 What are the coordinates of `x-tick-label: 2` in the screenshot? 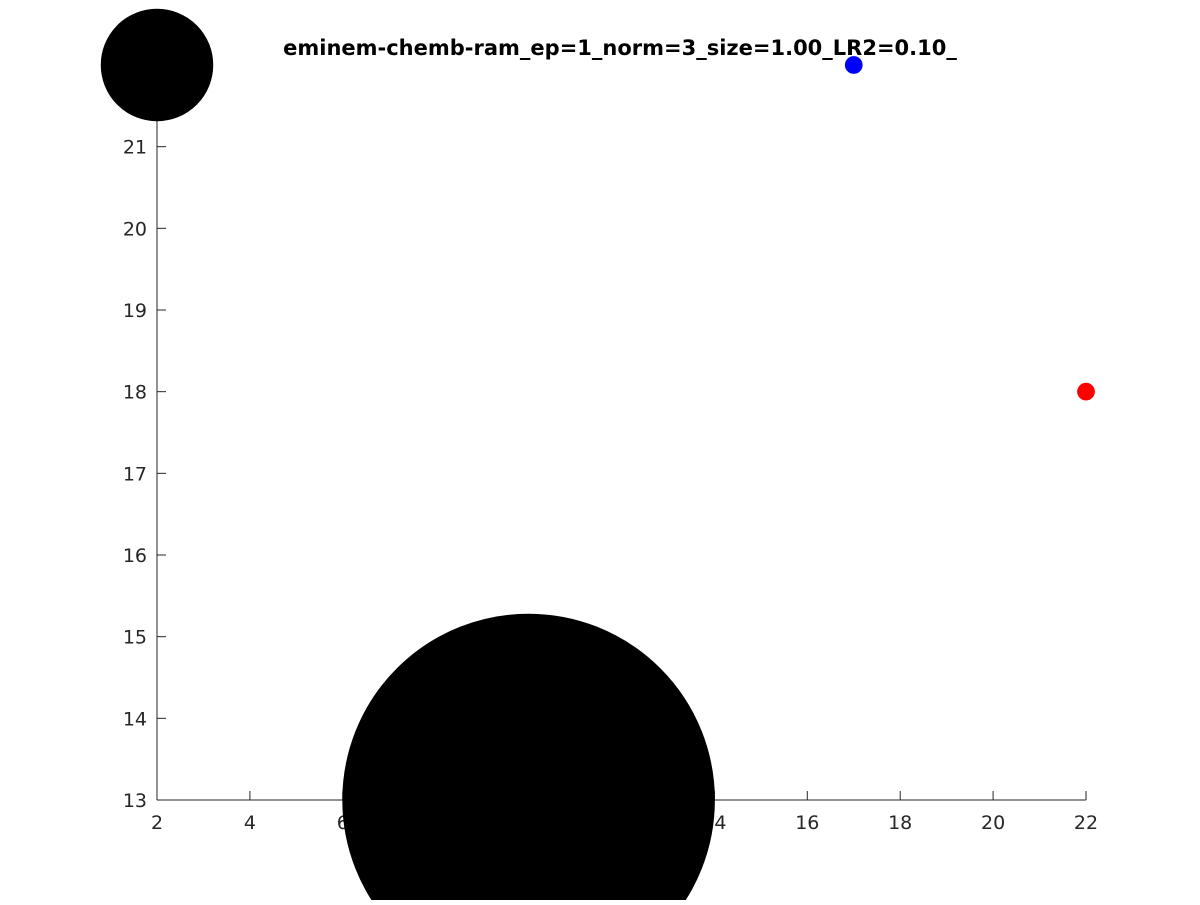 It's located at (157, 823).